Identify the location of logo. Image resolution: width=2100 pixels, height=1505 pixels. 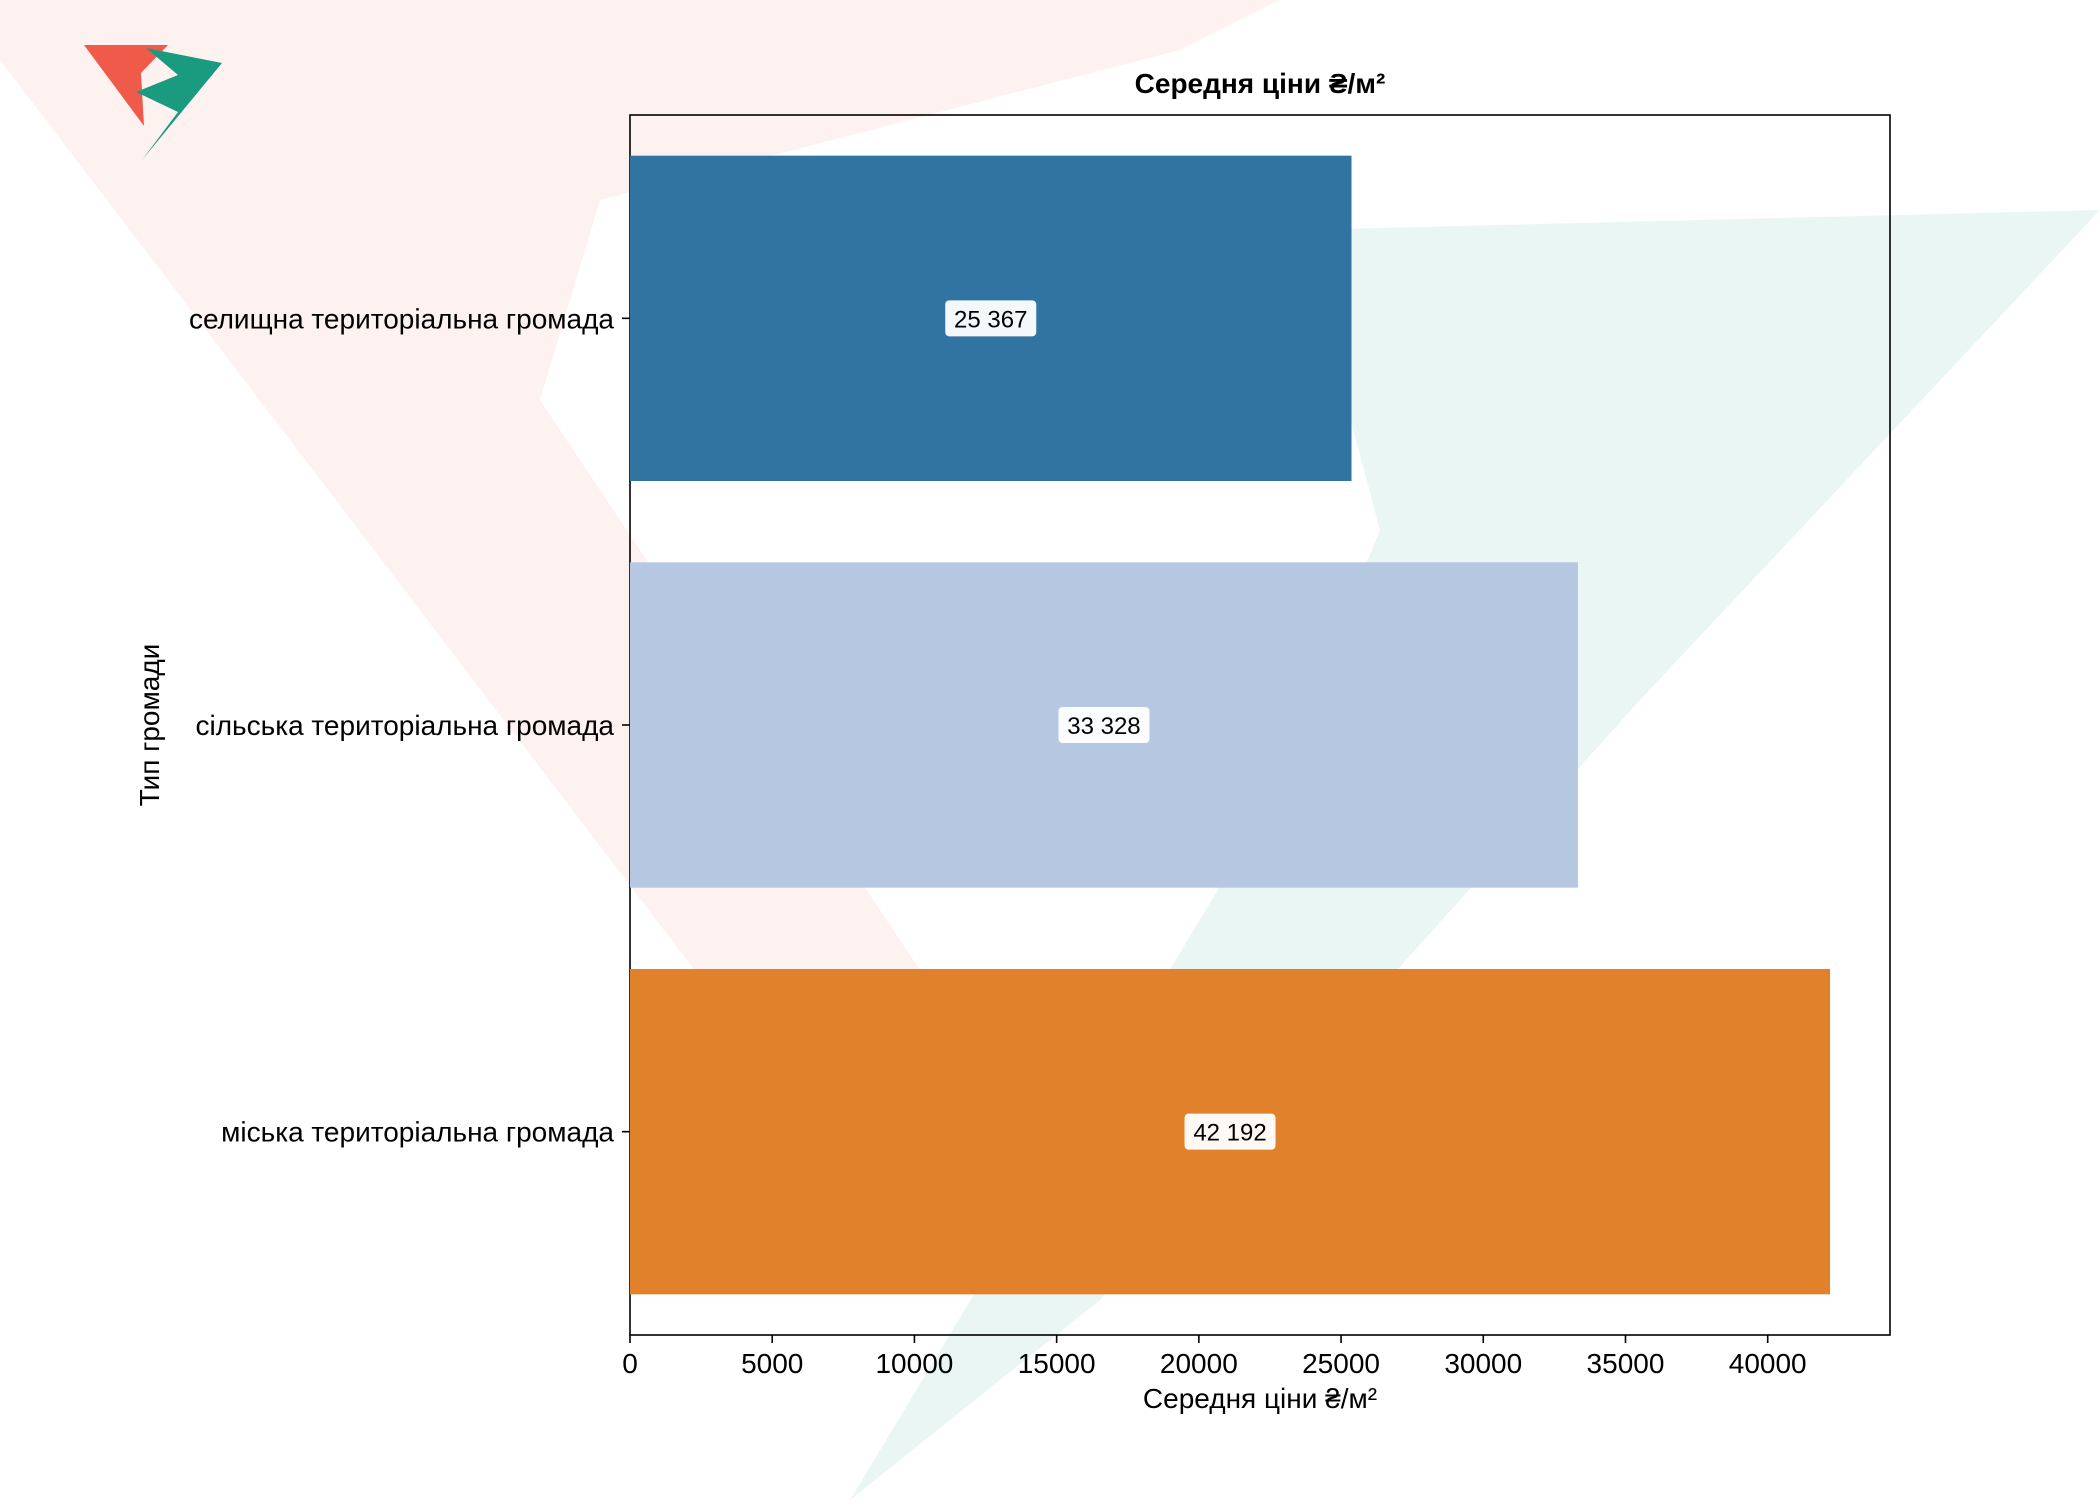
(153, 102).